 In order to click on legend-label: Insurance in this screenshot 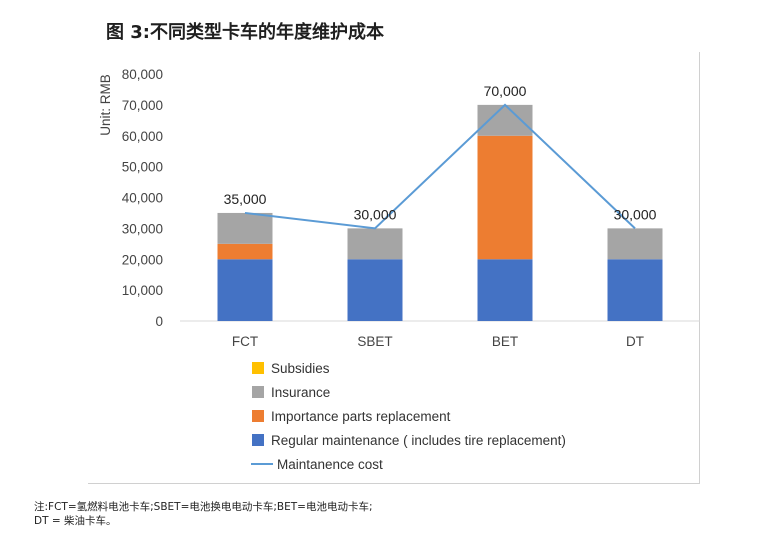, I will do `click(300, 392)`.